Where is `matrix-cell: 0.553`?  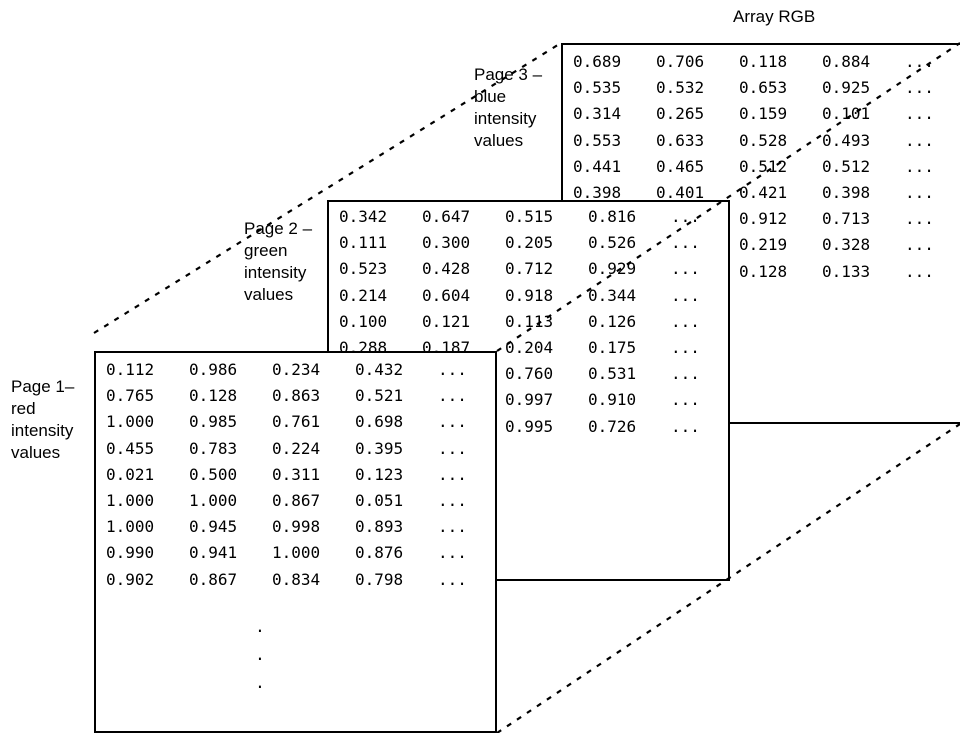 matrix-cell: 0.553 is located at coordinates (597, 140).